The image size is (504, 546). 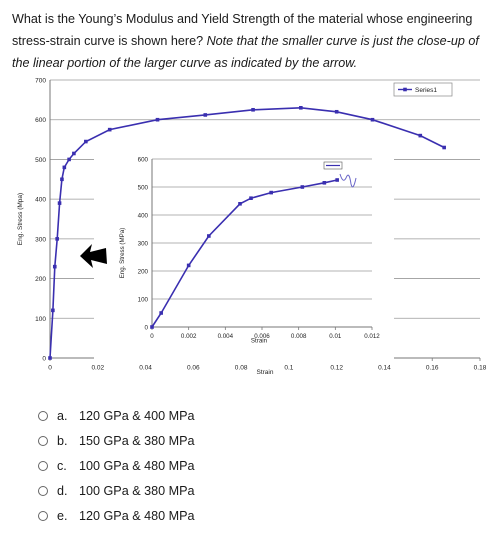 I want to click on closeup-box, so click(x=333, y=165).